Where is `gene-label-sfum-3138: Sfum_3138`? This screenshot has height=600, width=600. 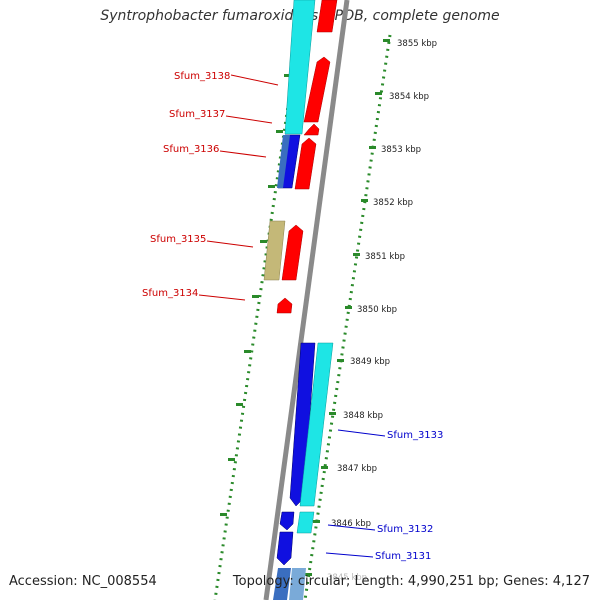
gene-label-sfum-3138: Sfum_3138 is located at coordinates (202, 76).